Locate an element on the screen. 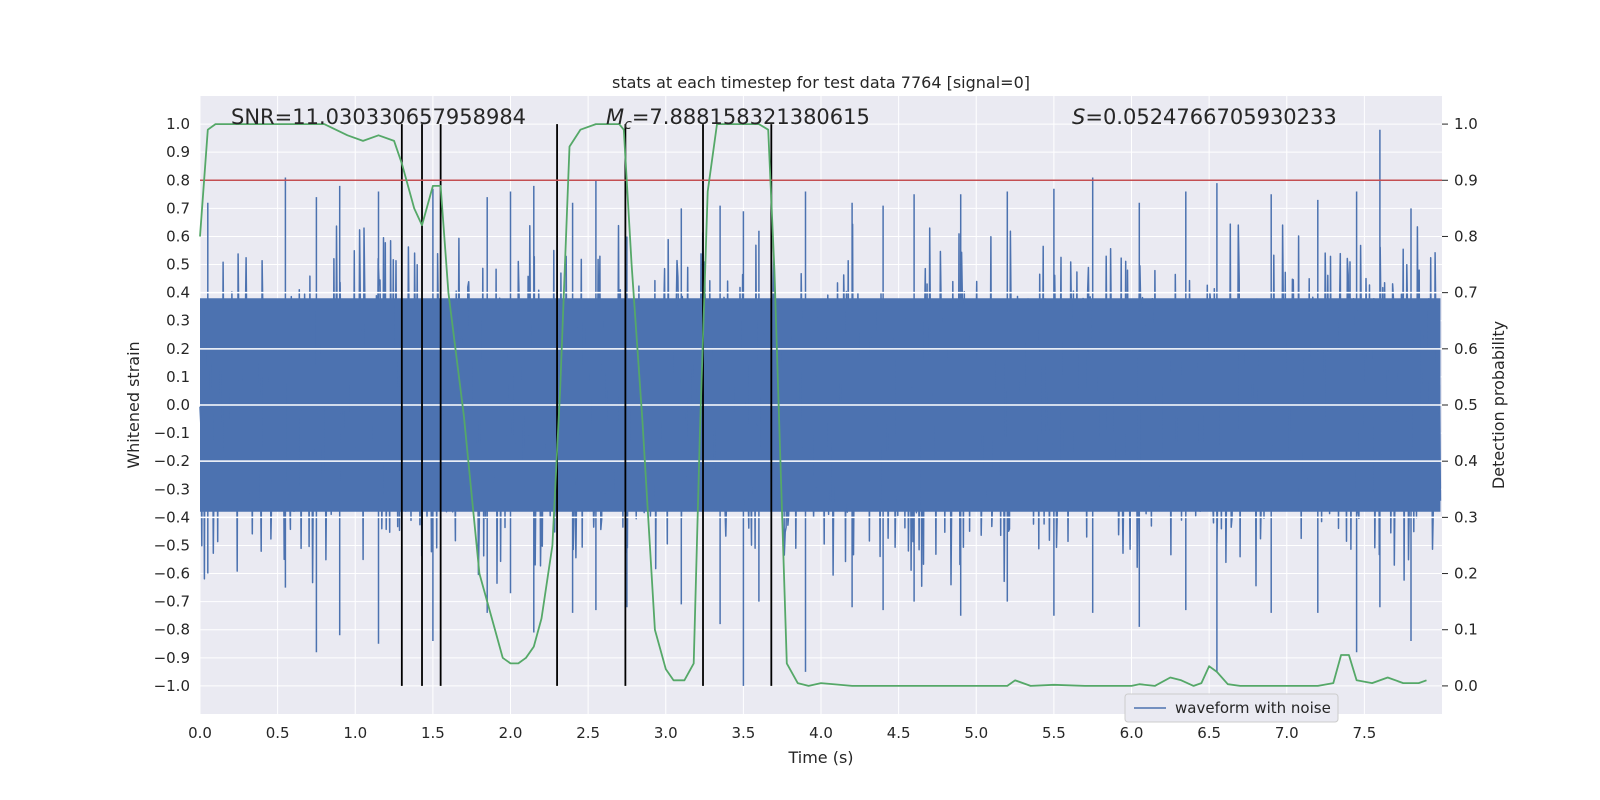 This screenshot has height=800, width=1600. y2-tick-label: 0.0 is located at coordinates (1466, 686).